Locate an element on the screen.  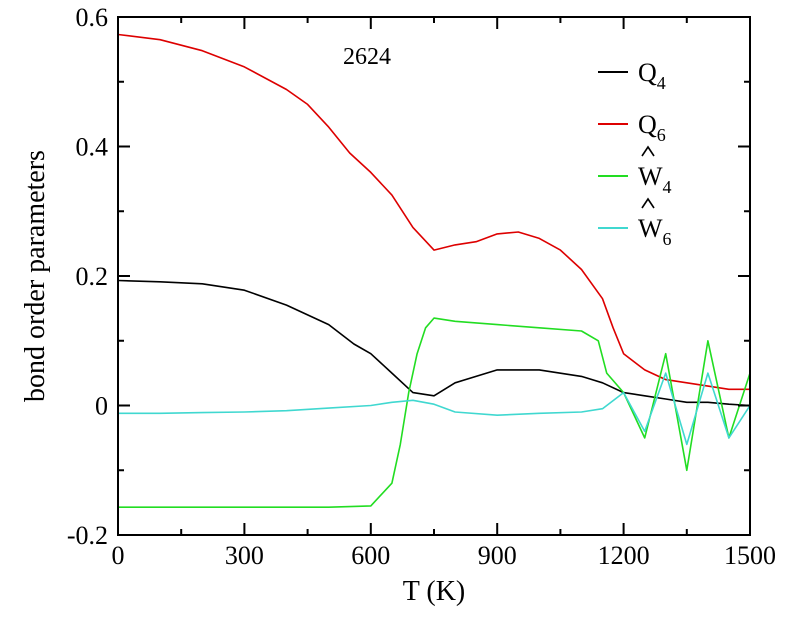
x-tick-label: 300 is located at coordinates (244, 555).